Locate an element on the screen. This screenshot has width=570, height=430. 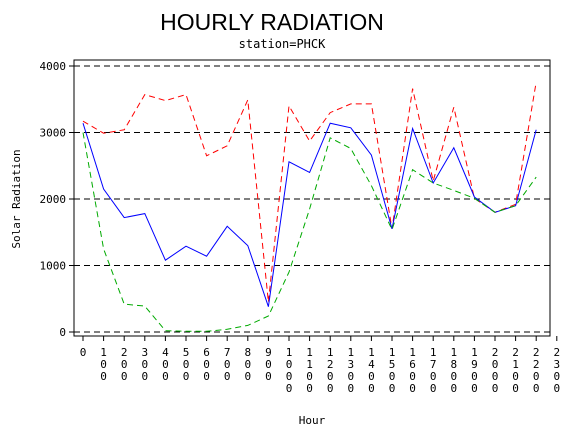
y-tick-label-3000: 3000 is located at coordinates (53, 133).